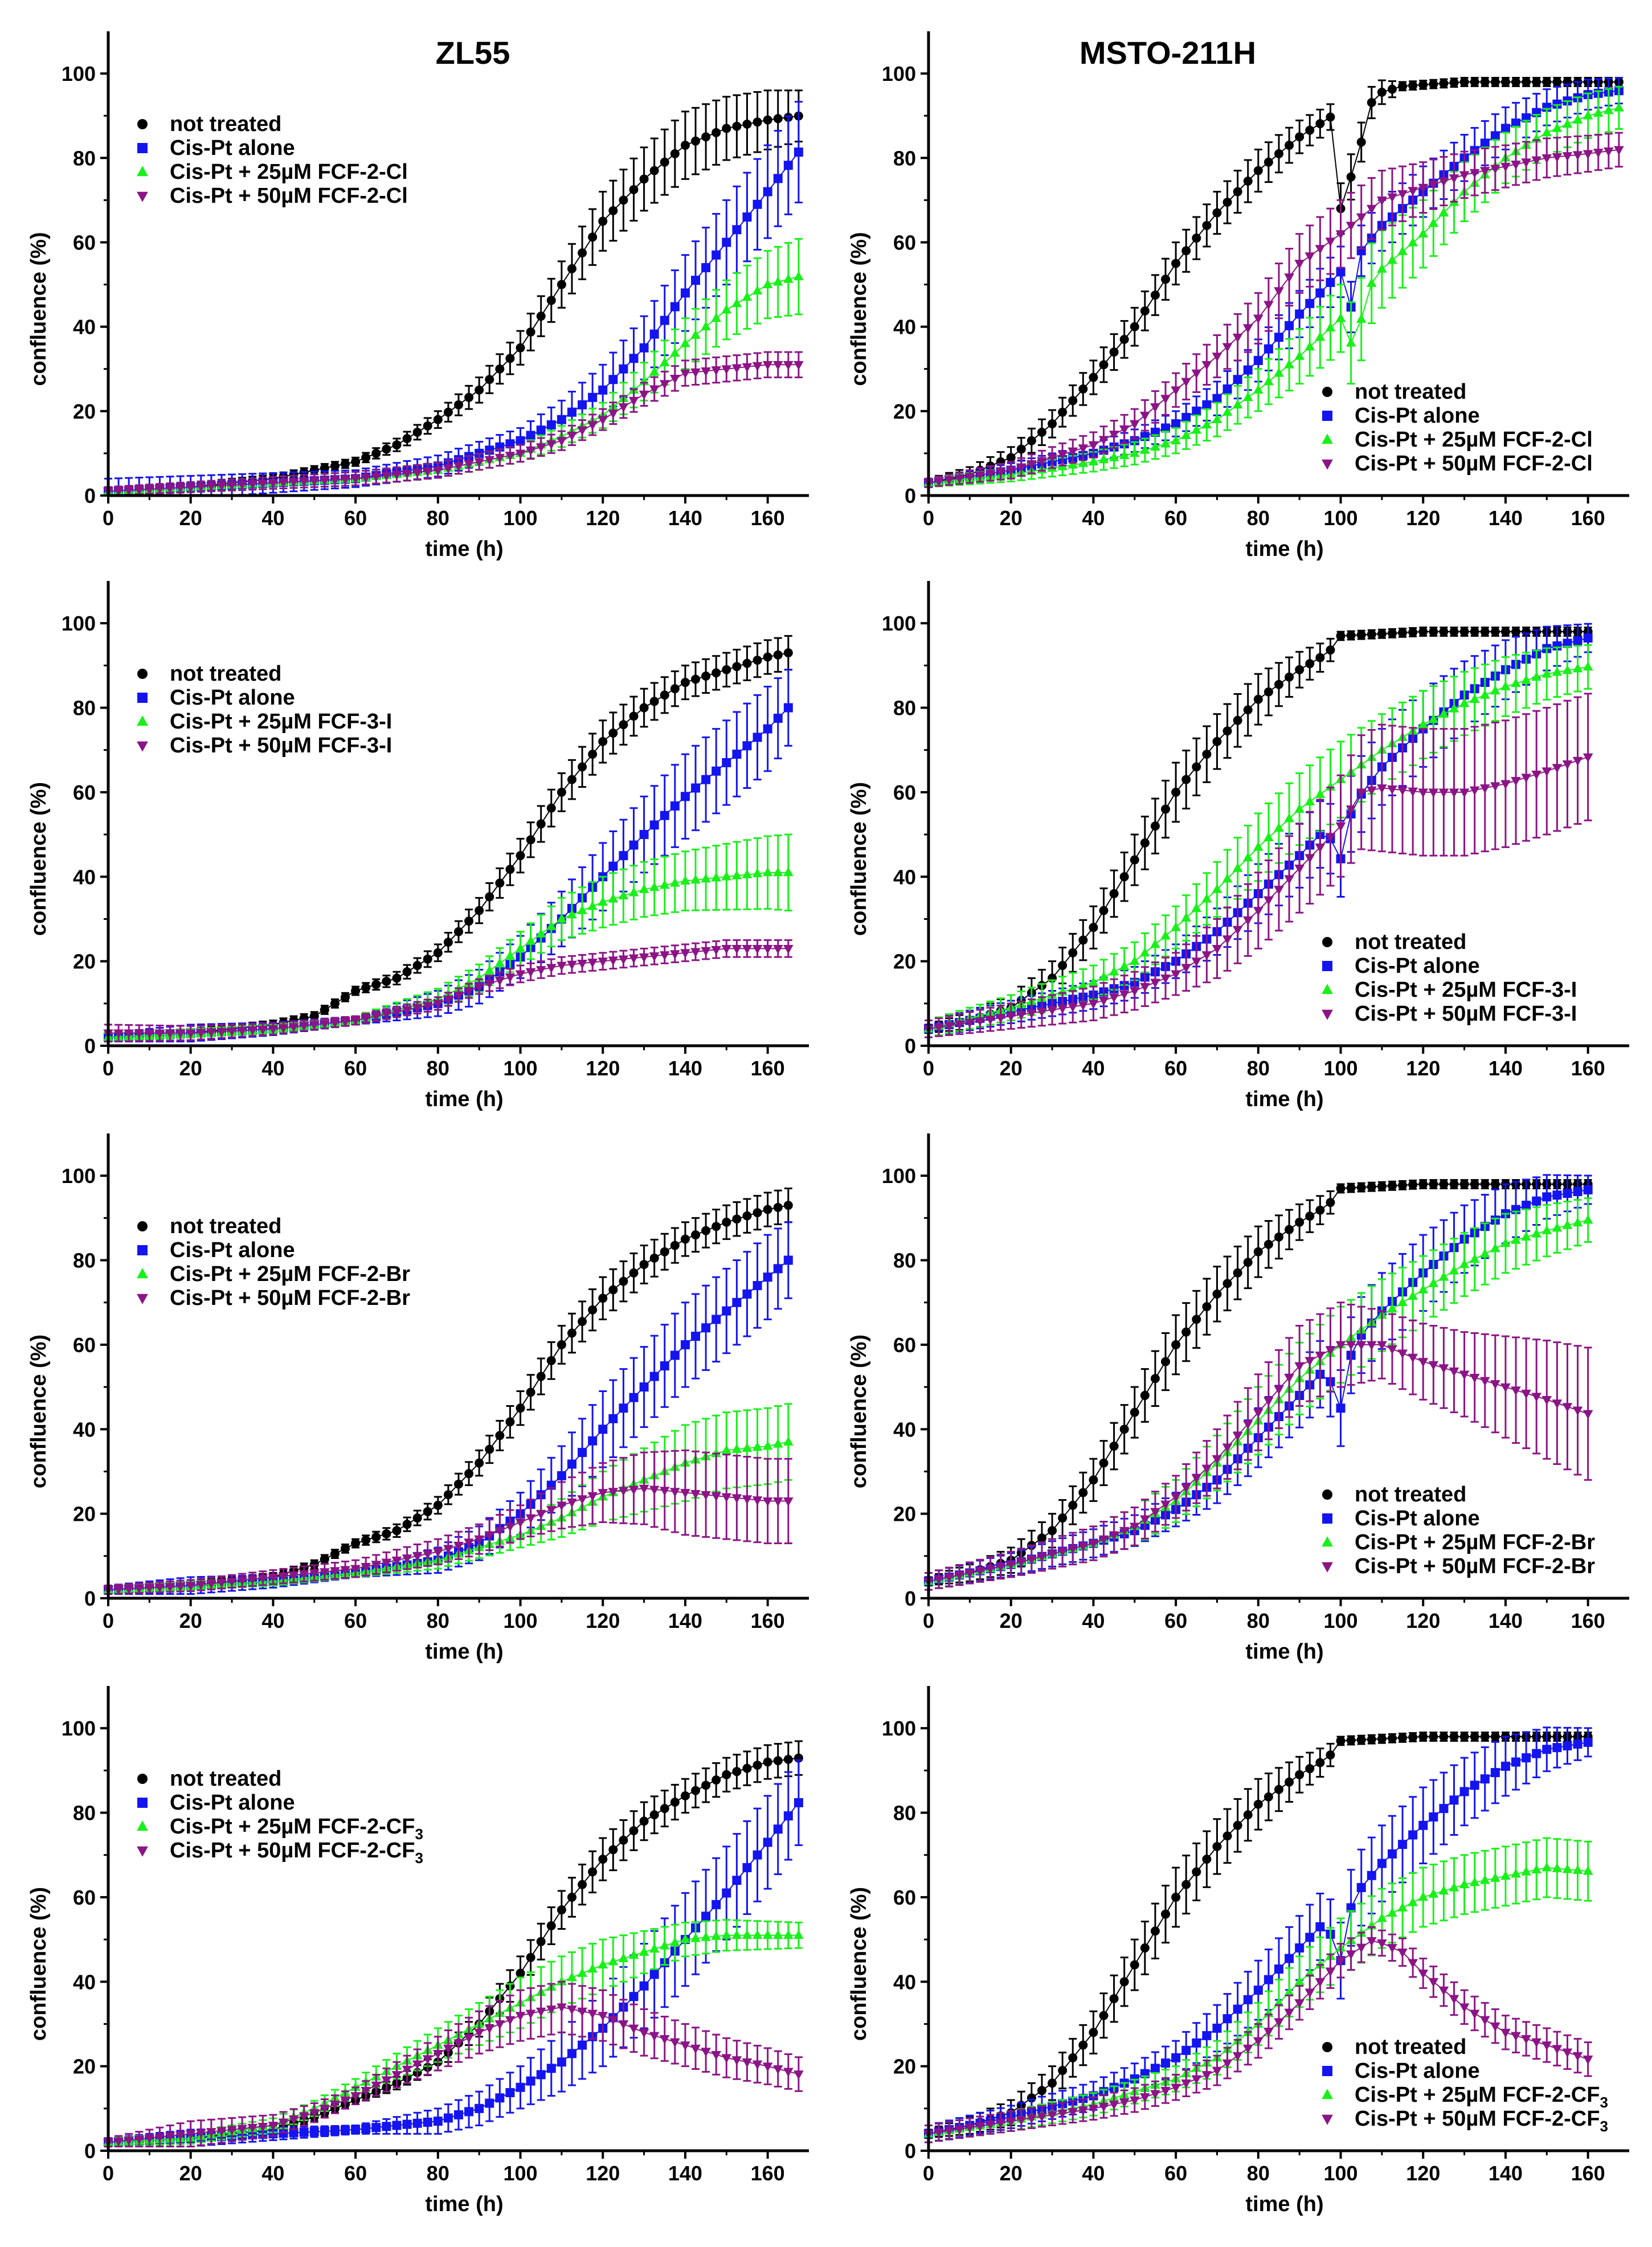  What do you see at coordinates (1394, 942) in the screenshot?
I see `legend-item: not treated` at bounding box center [1394, 942].